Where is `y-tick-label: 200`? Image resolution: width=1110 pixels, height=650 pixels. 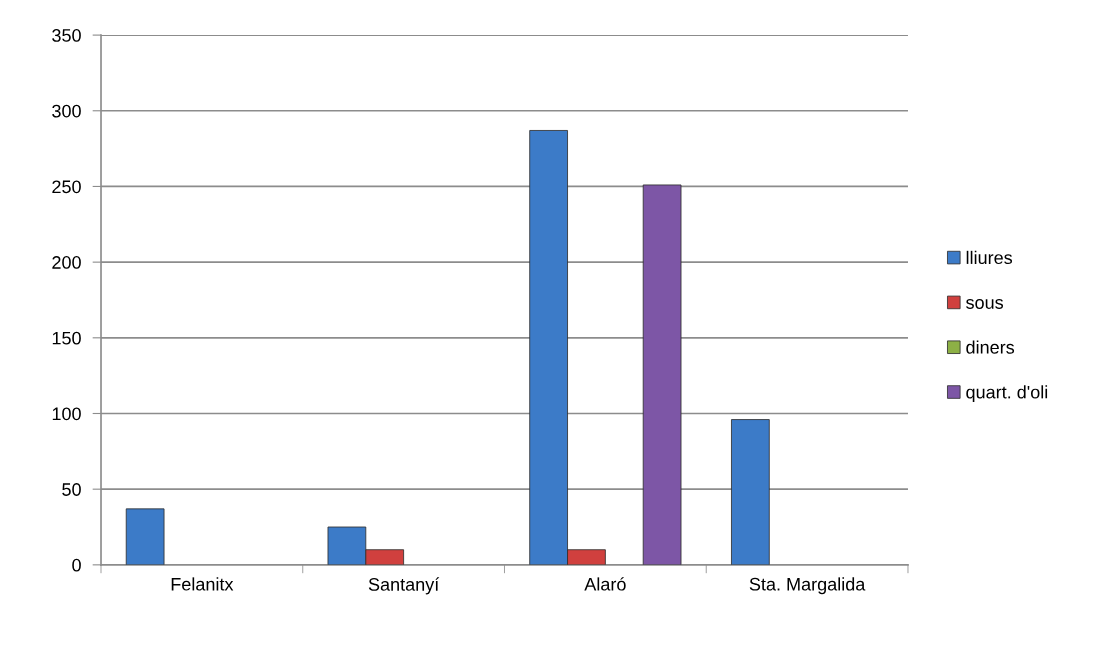
y-tick-label: 200 is located at coordinates (66, 262).